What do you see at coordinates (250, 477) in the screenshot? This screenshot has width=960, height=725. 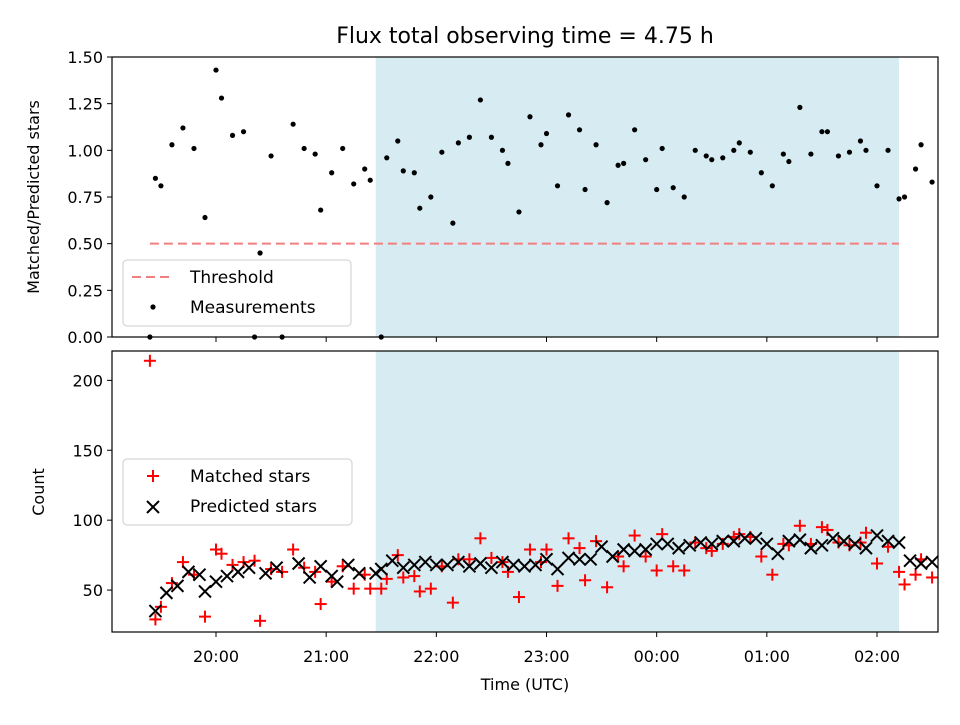 I see `legend-matched-label: Matched stars` at bounding box center [250, 477].